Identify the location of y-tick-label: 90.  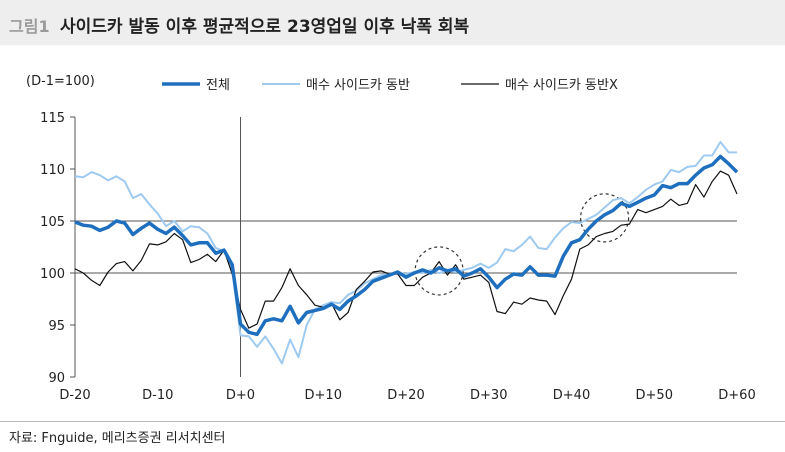
(56, 378).